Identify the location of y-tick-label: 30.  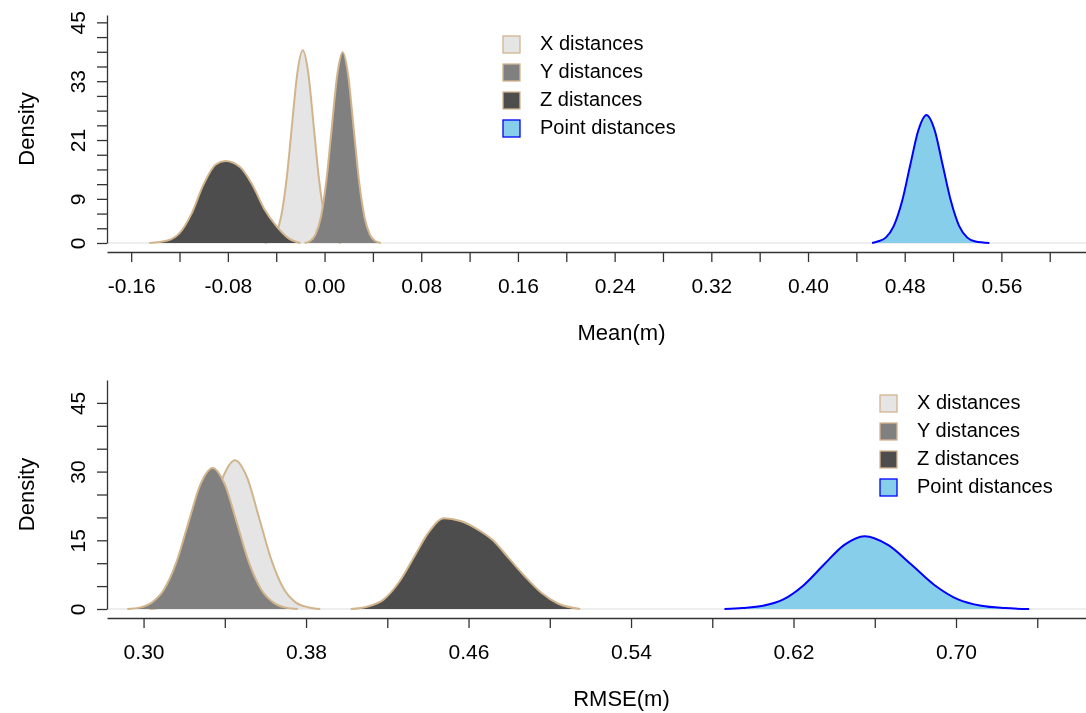
(77, 472).